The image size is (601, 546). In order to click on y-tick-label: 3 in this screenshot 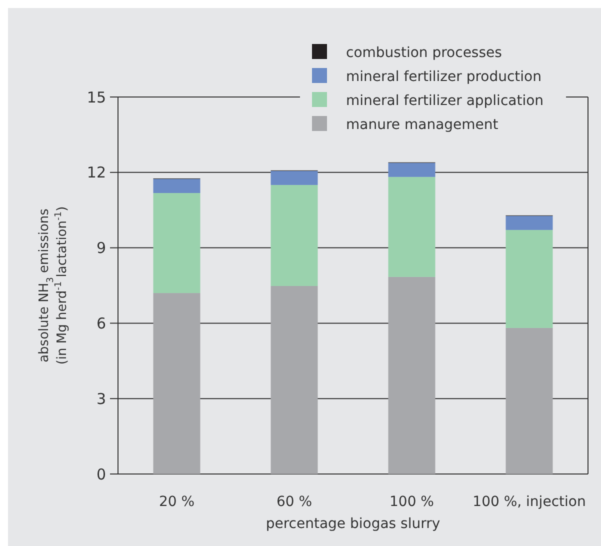, I will do `click(101, 399)`.